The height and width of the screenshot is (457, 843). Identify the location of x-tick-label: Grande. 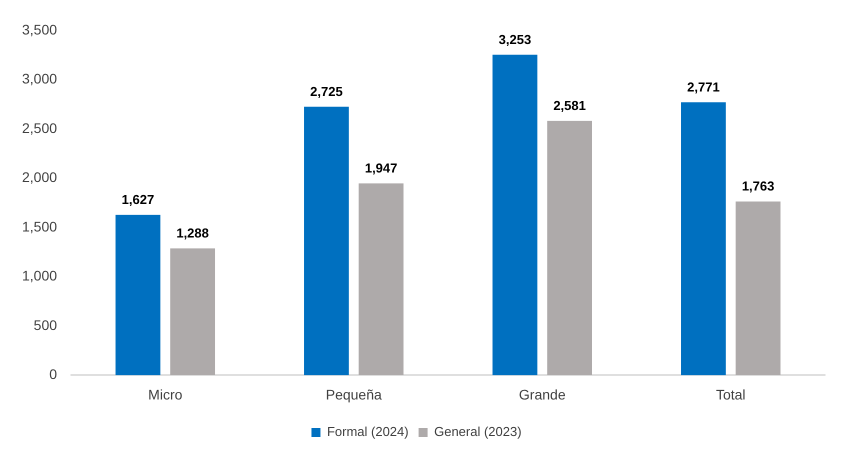
(542, 394).